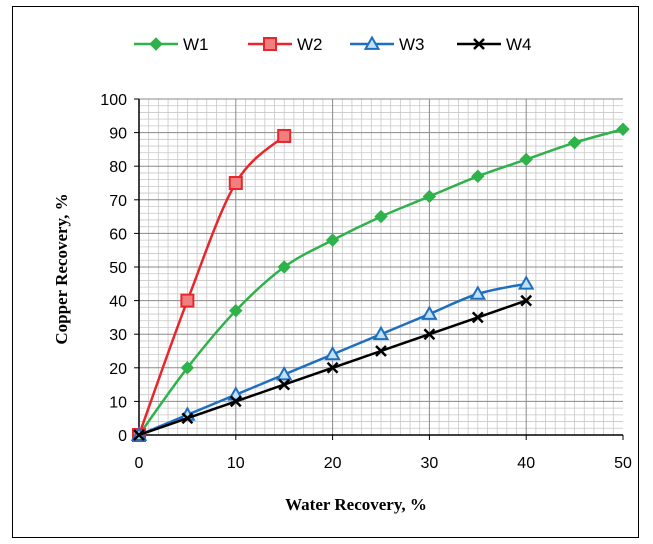 The image size is (653, 544). Describe the element at coordinates (118, 167) in the screenshot. I see `y-tick-label: 80` at that location.